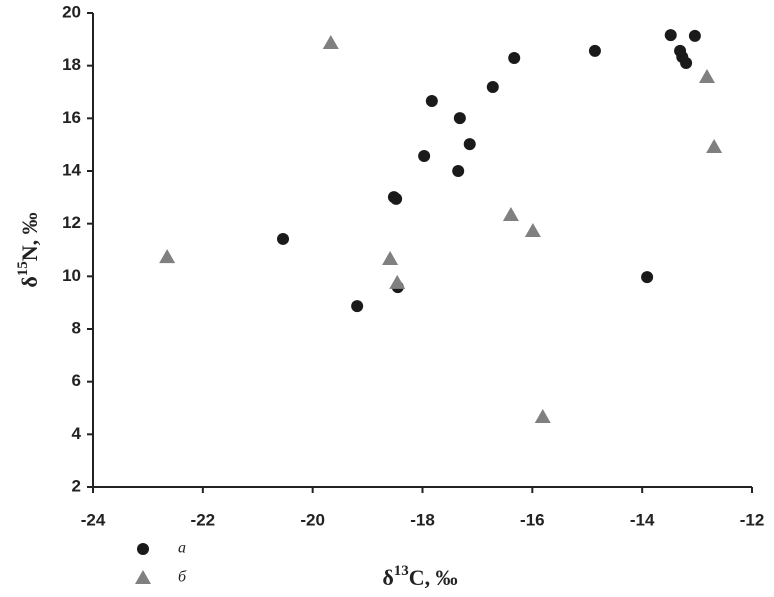  What do you see at coordinates (312, 519) in the screenshot?
I see `x-tick-label: -20` at bounding box center [312, 519].